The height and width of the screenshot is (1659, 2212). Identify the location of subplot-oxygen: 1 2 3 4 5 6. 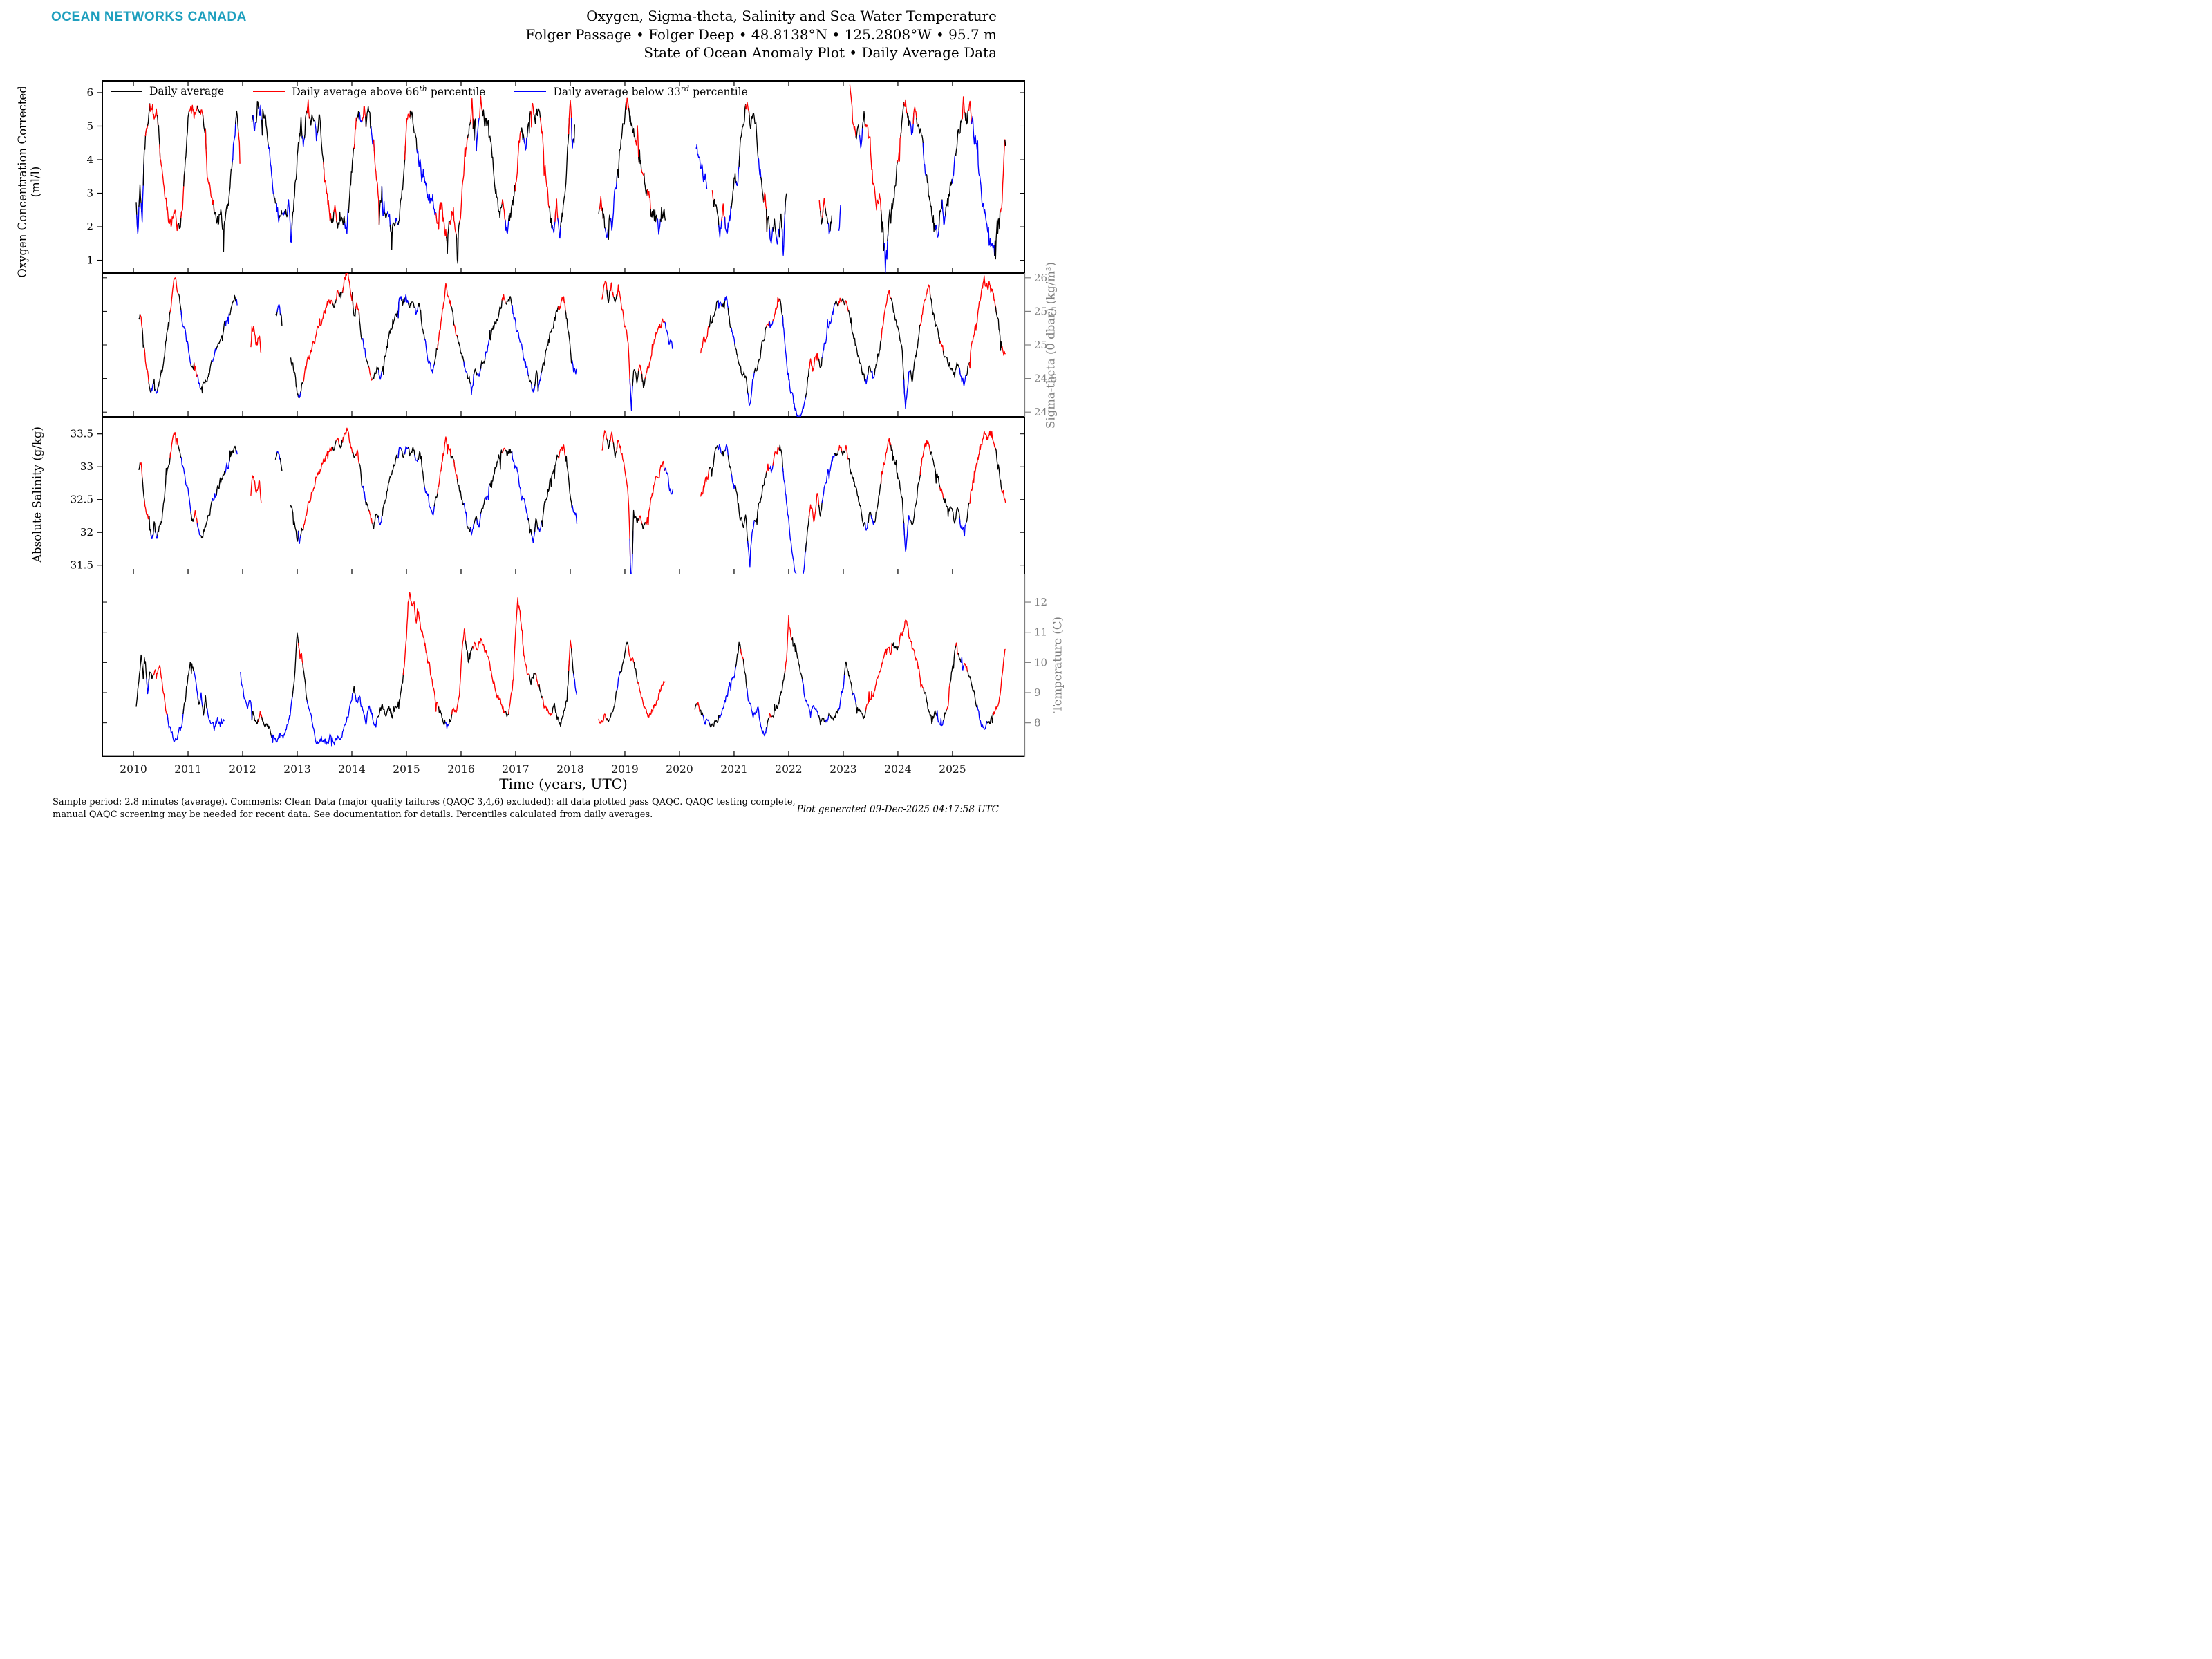
(555, 176).